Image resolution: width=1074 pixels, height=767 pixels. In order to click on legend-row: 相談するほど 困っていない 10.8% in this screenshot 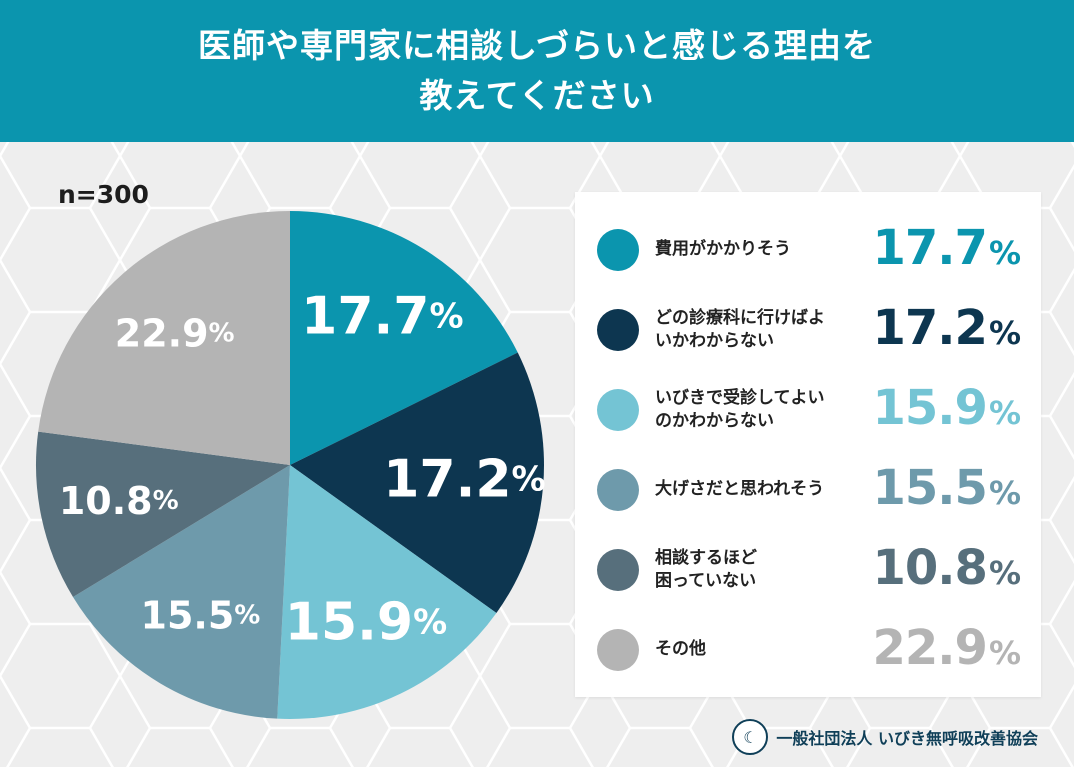, I will do `click(808, 570)`.